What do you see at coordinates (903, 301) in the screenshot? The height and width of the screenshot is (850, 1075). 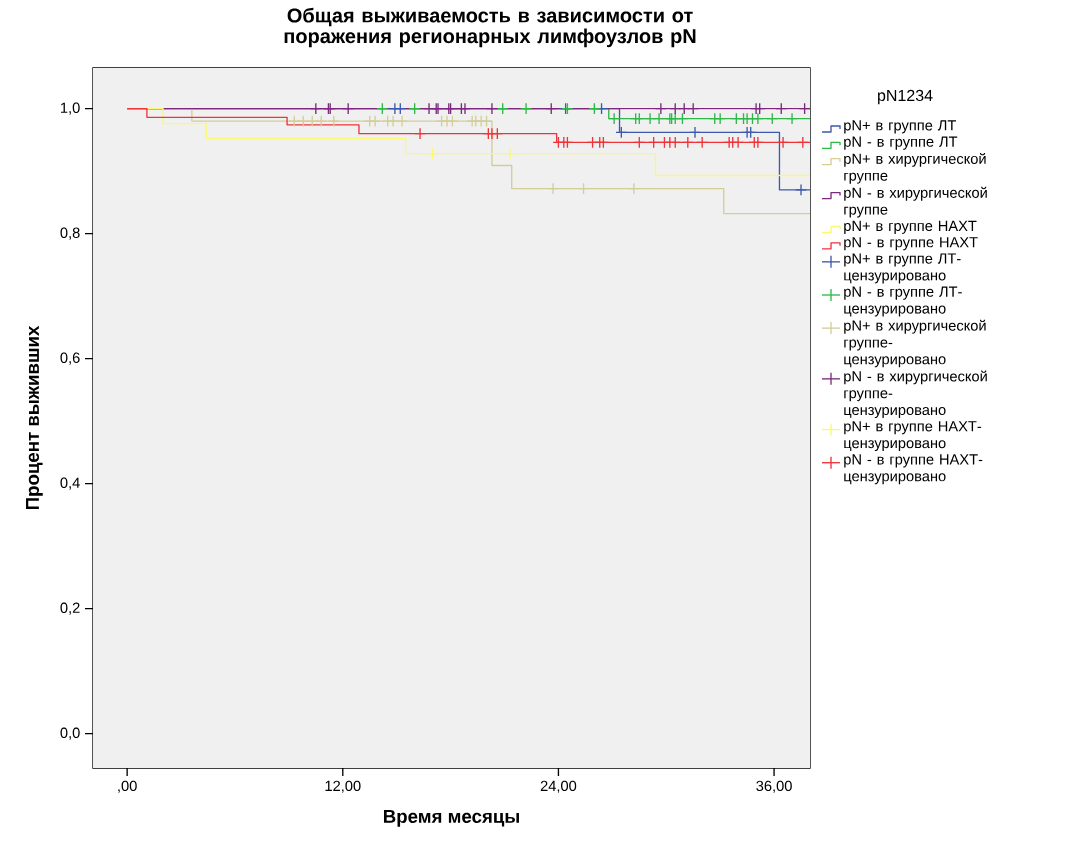 I see `legend-label: pN - в группе ЛТ-цензурировано` at bounding box center [903, 301].